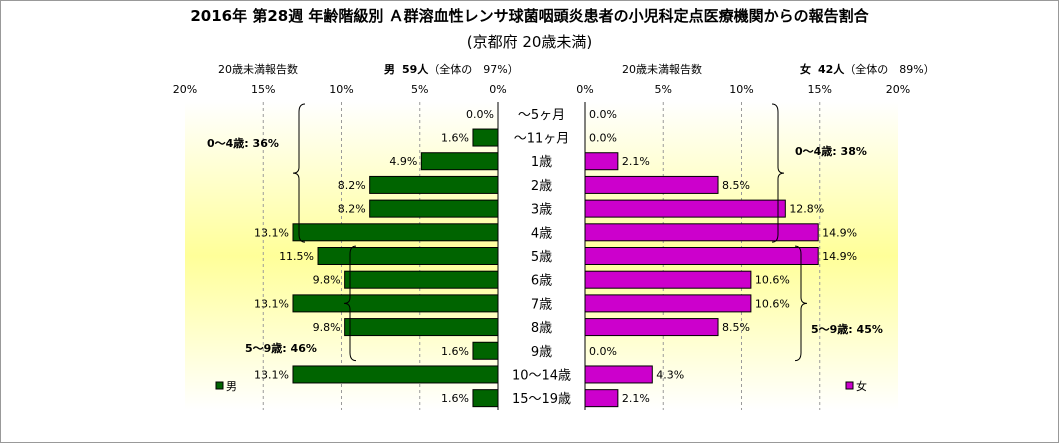  I want to click on female-data-label: 4.3%, so click(670, 374).